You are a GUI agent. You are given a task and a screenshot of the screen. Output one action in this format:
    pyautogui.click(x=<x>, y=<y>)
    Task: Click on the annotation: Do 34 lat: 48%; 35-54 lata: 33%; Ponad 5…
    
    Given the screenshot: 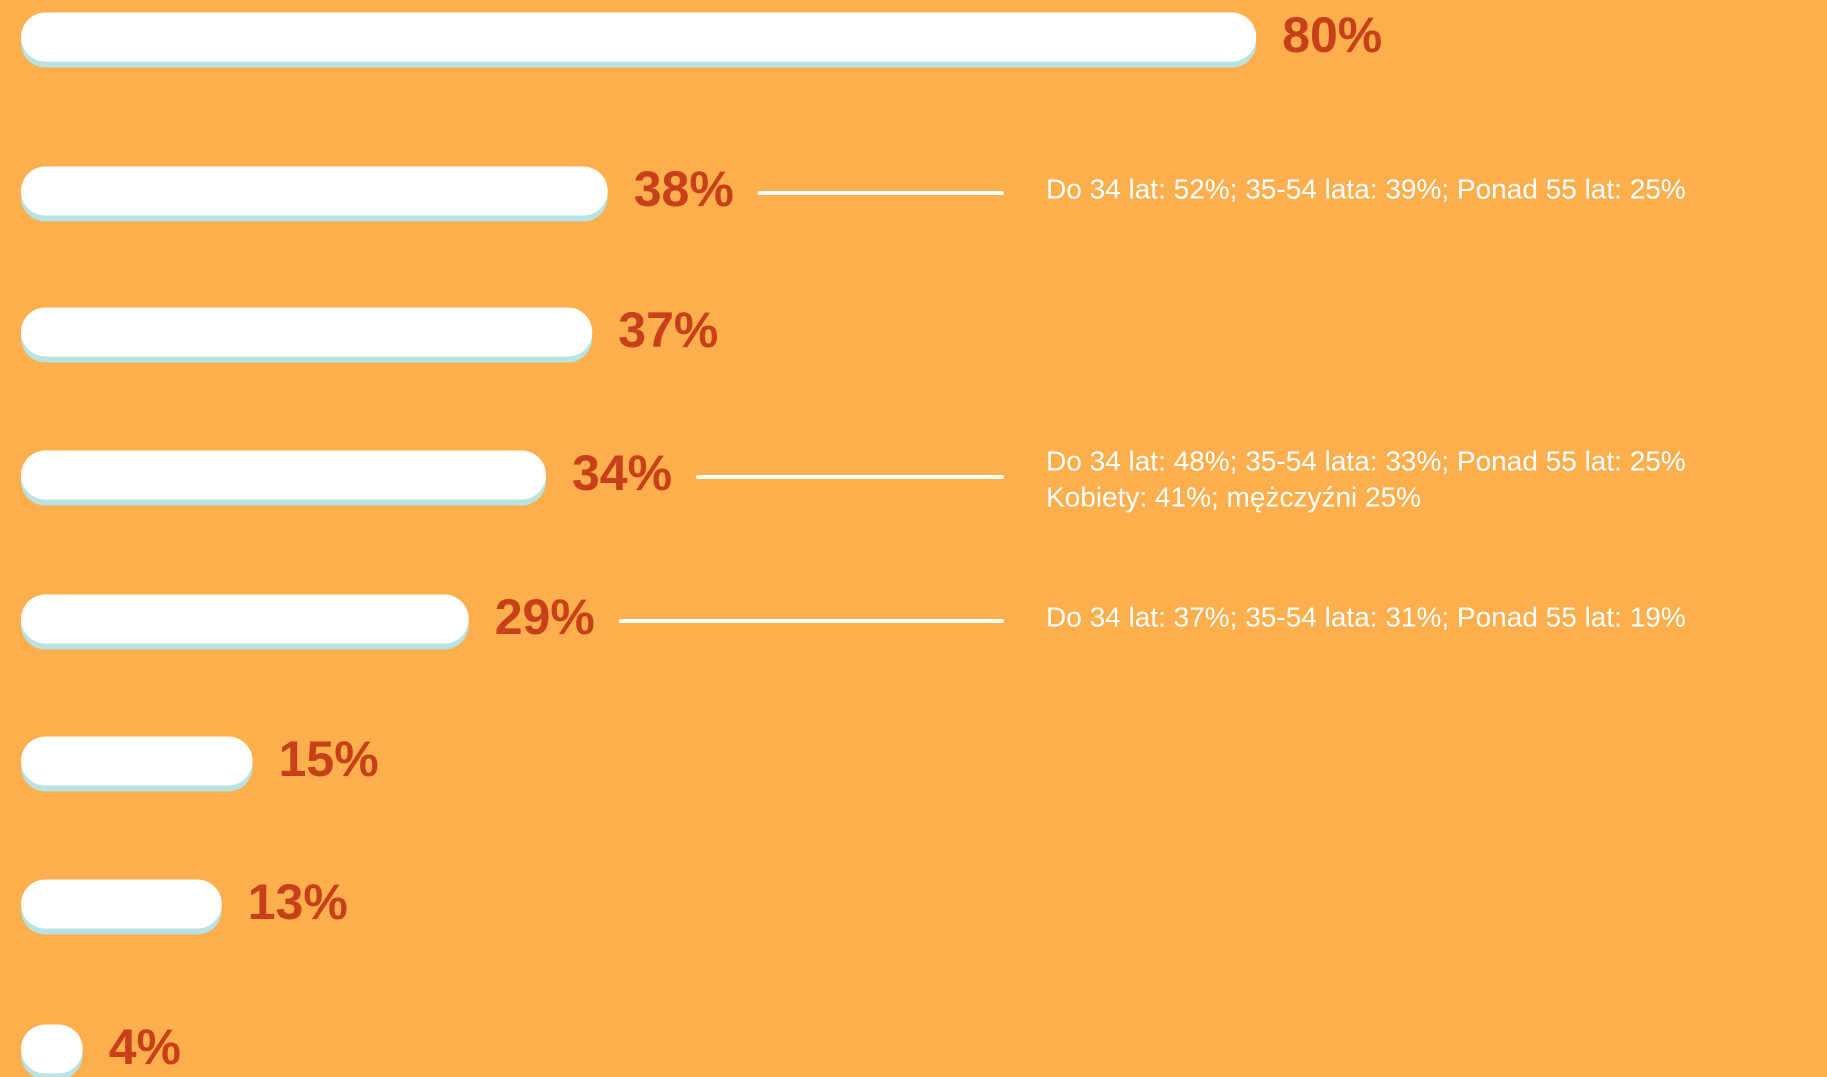 What is the action you would take?
    pyautogui.click(x=1366, y=460)
    